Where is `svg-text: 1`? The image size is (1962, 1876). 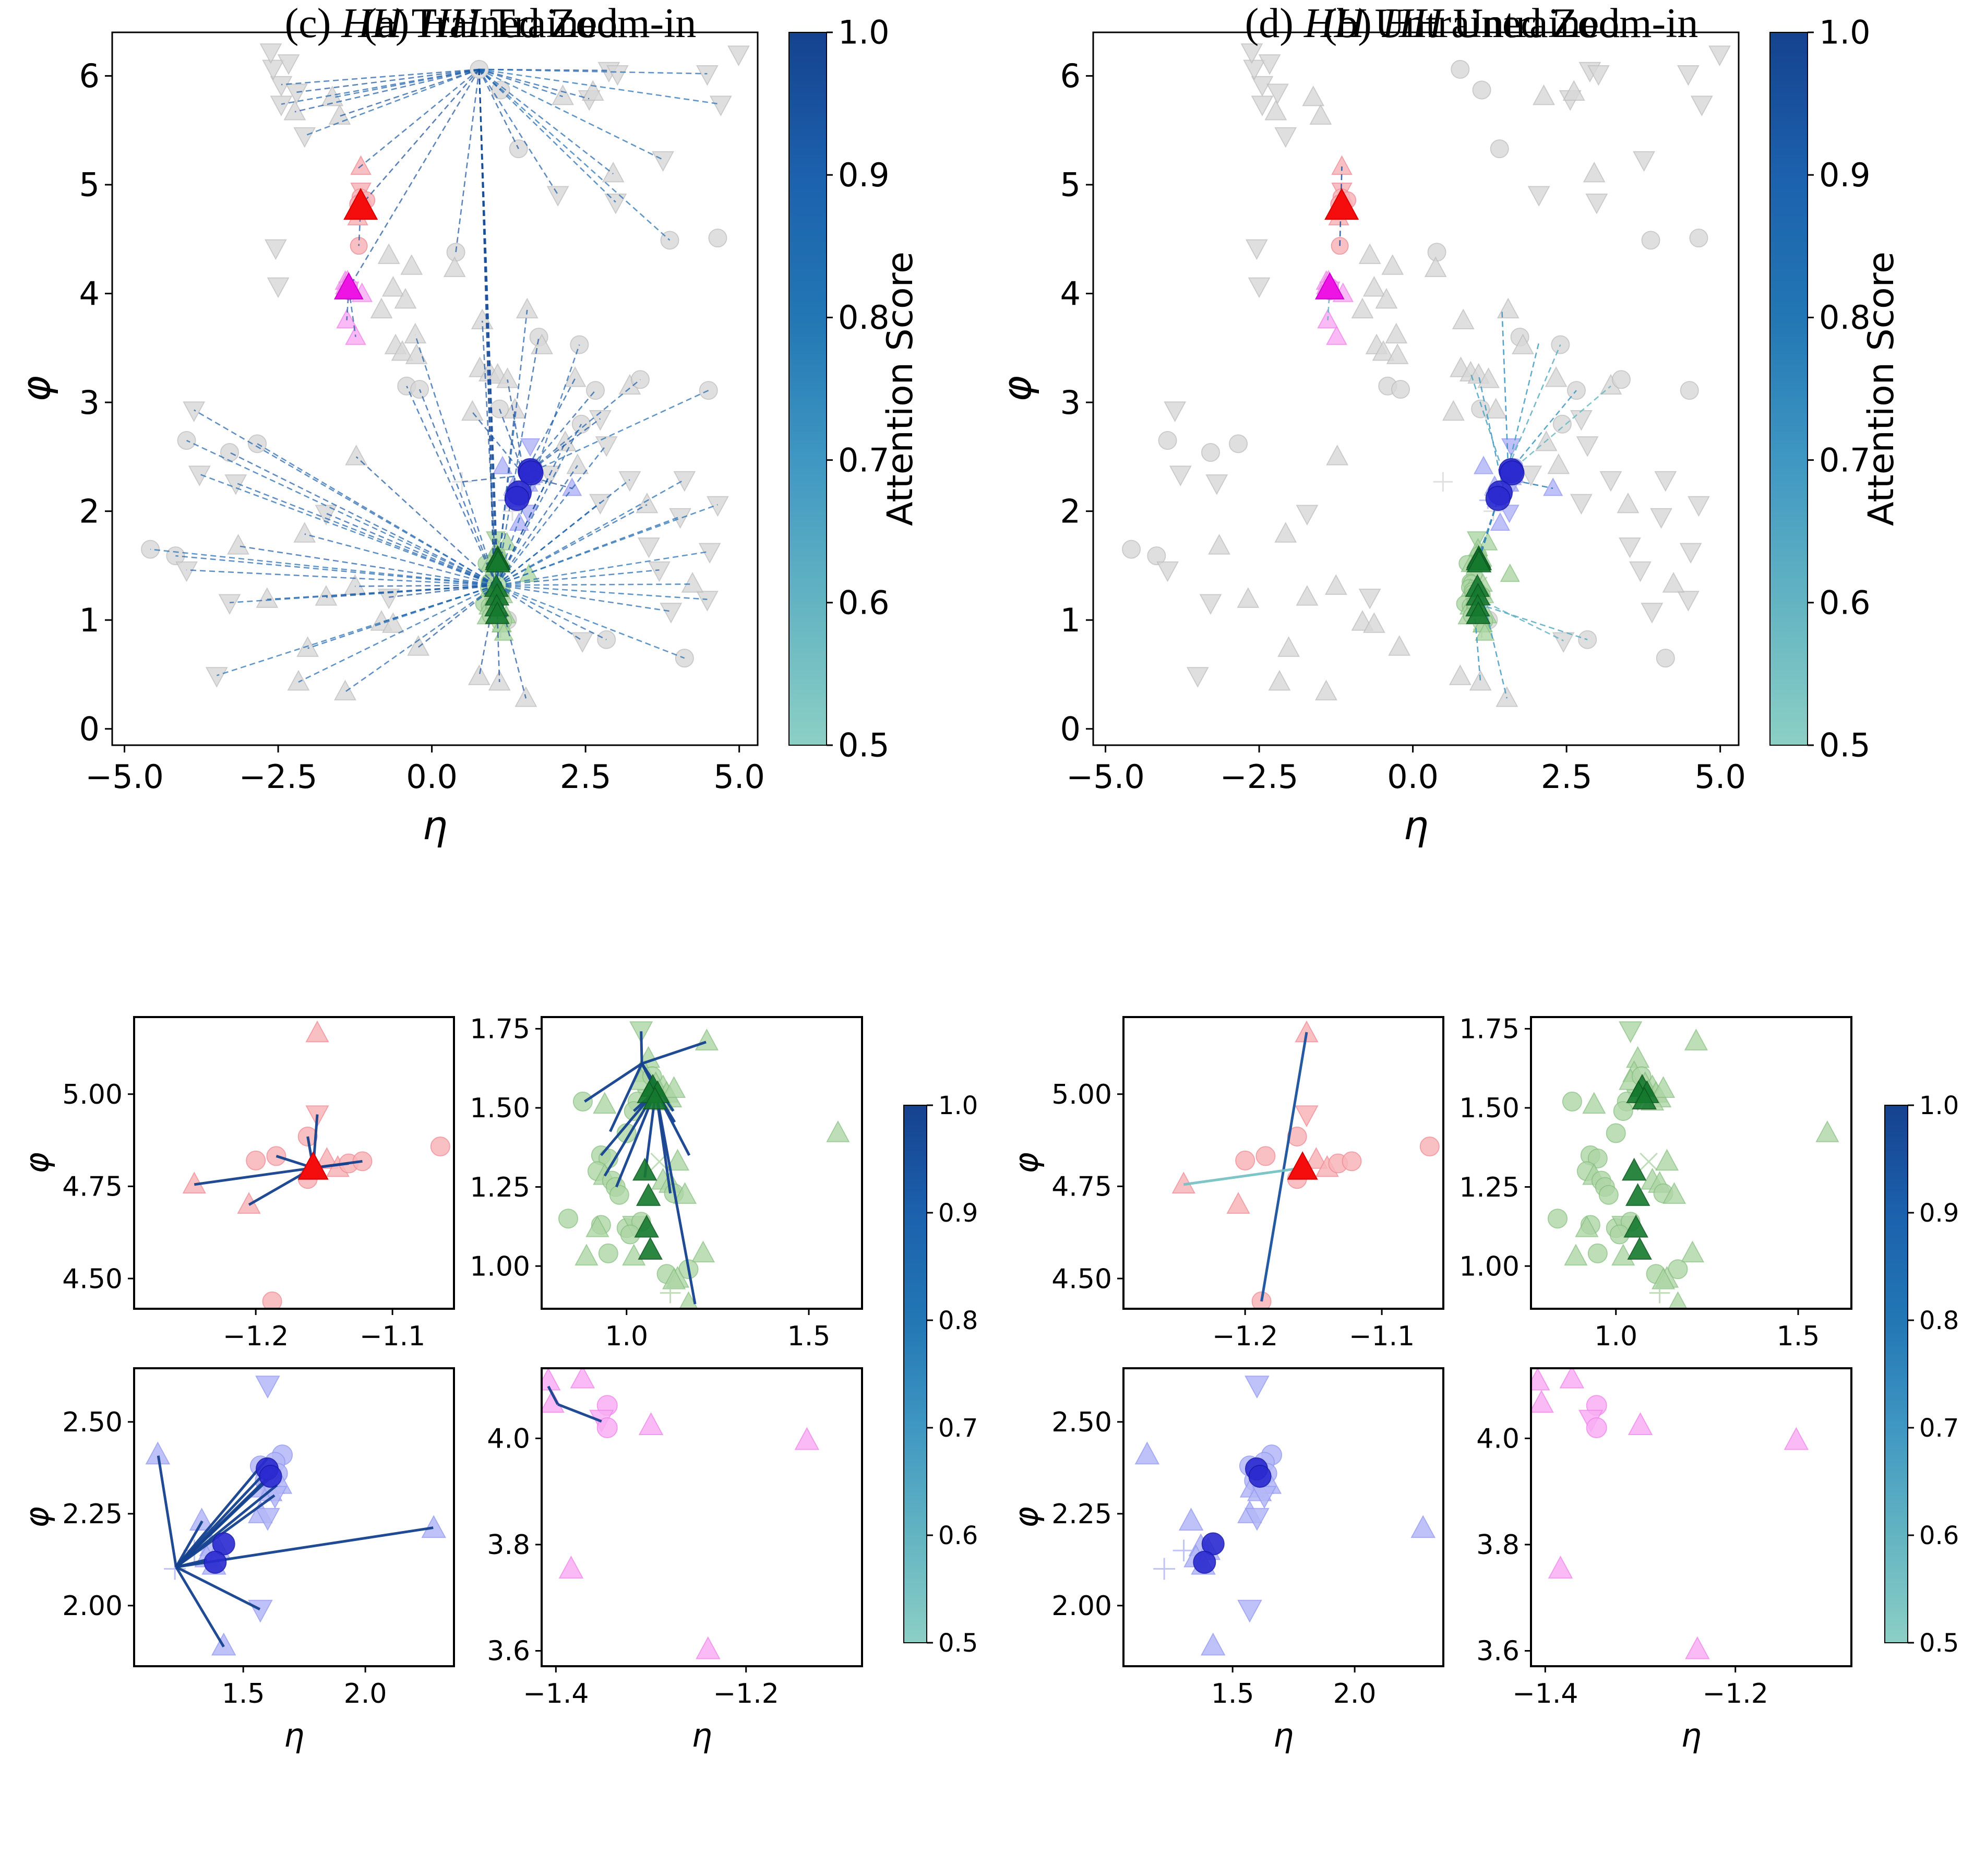
svg-text: 1 is located at coordinates (90, 620).